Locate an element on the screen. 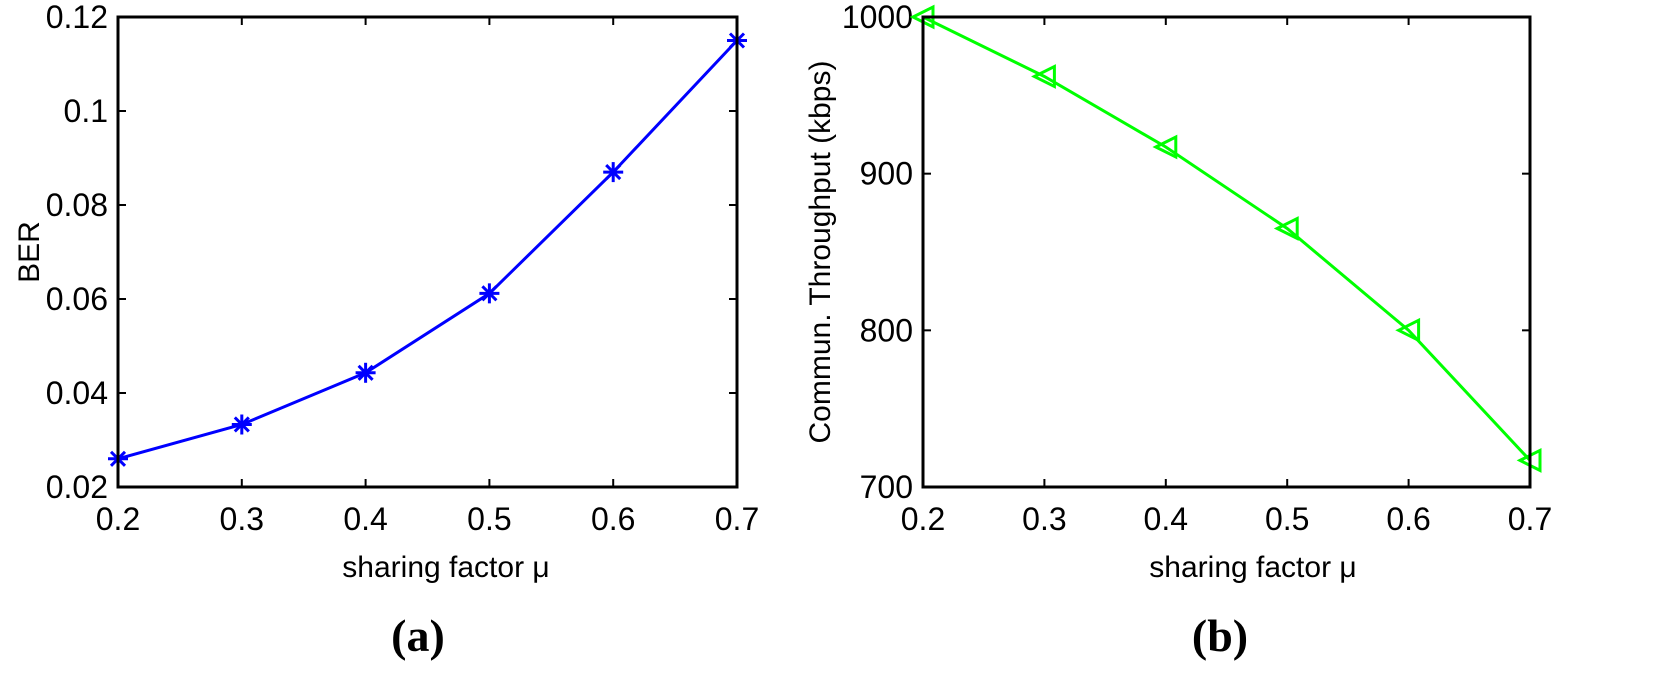 This screenshot has height=677, width=1671. chart-a-x-tick-label: 0.2 is located at coordinates (118, 519).